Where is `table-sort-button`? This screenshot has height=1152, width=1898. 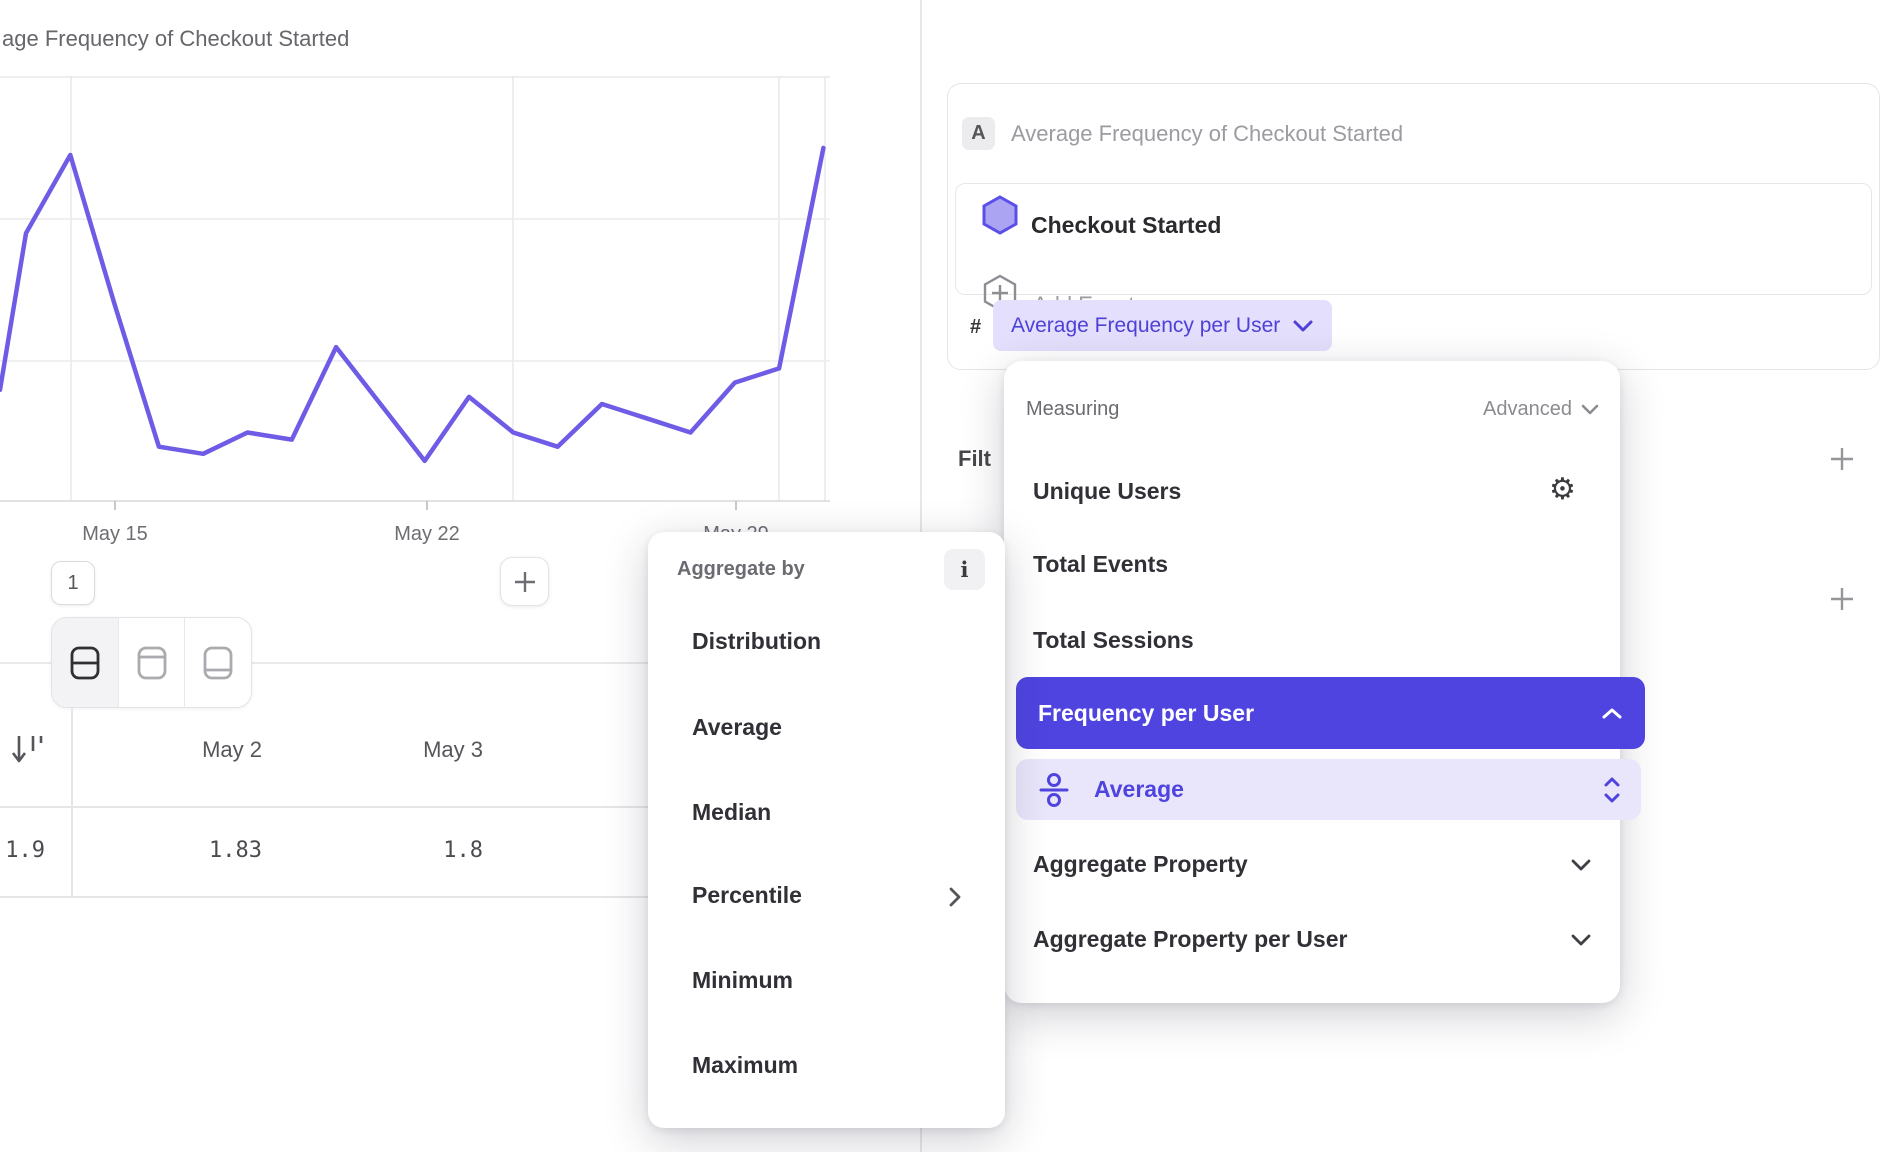 table-sort-button is located at coordinates (29, 752).